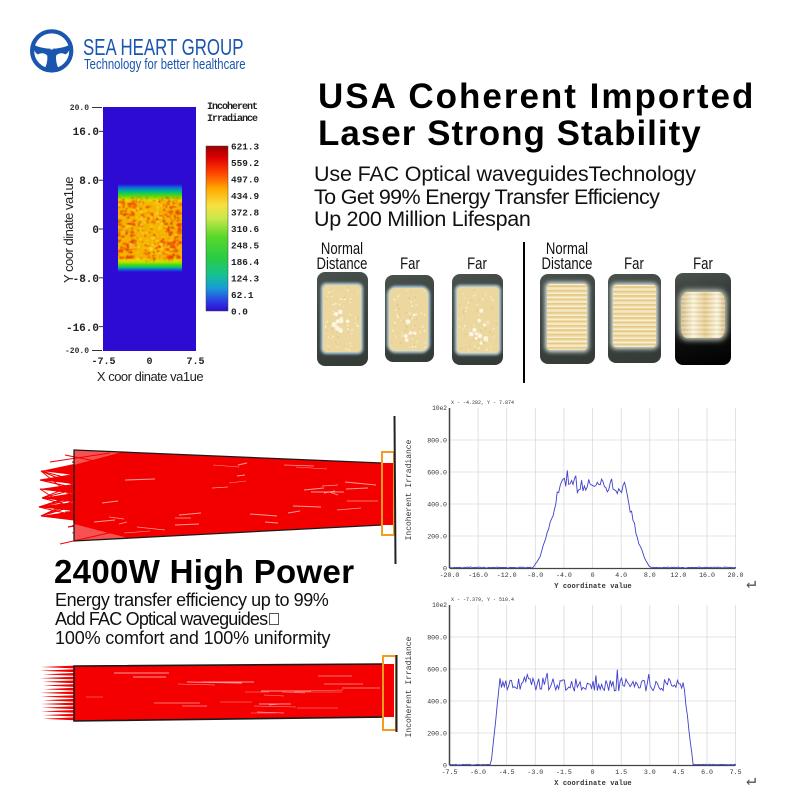 This screenshot has height=800, width=800. Describe the element at coordinates (621, 772) in the screenshot. I see `svg-text: 1.5` at that location.